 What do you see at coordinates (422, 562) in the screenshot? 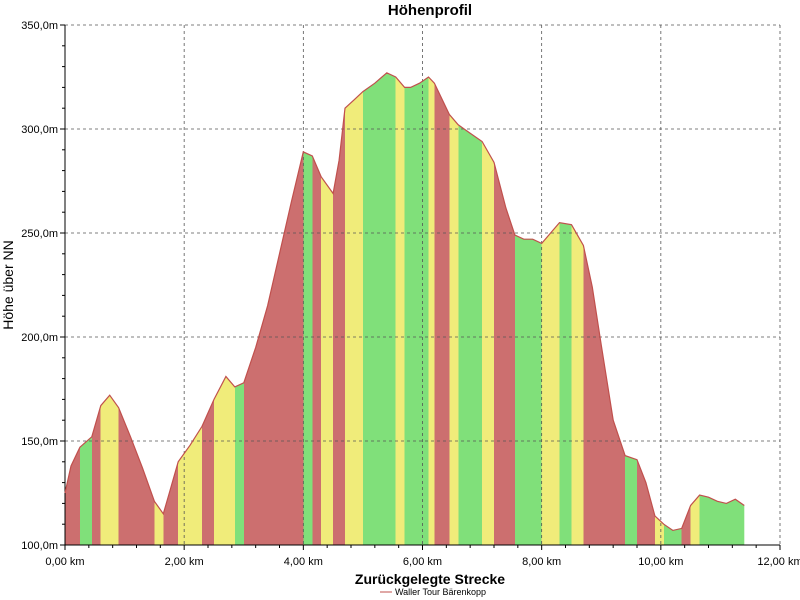
I see `x-tick-label: 6,00 km` at bounding box center [422, 562].